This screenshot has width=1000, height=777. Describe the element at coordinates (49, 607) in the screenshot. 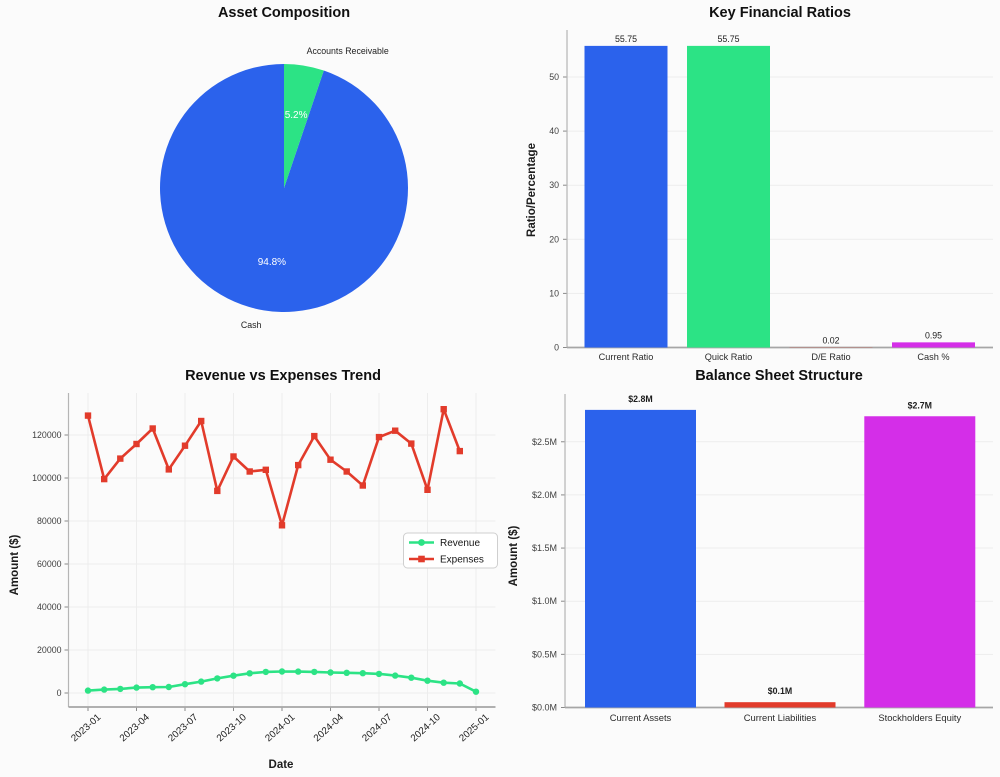

I see `y-tick-label: 40000` at that location.